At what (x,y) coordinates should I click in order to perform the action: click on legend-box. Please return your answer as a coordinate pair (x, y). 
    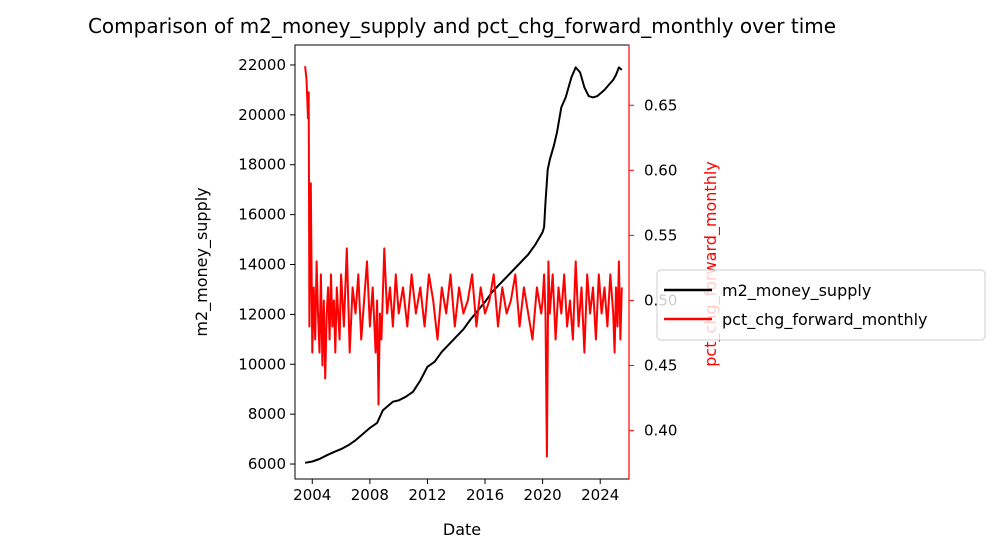
    Looking at the image, I should click on (821, 305).